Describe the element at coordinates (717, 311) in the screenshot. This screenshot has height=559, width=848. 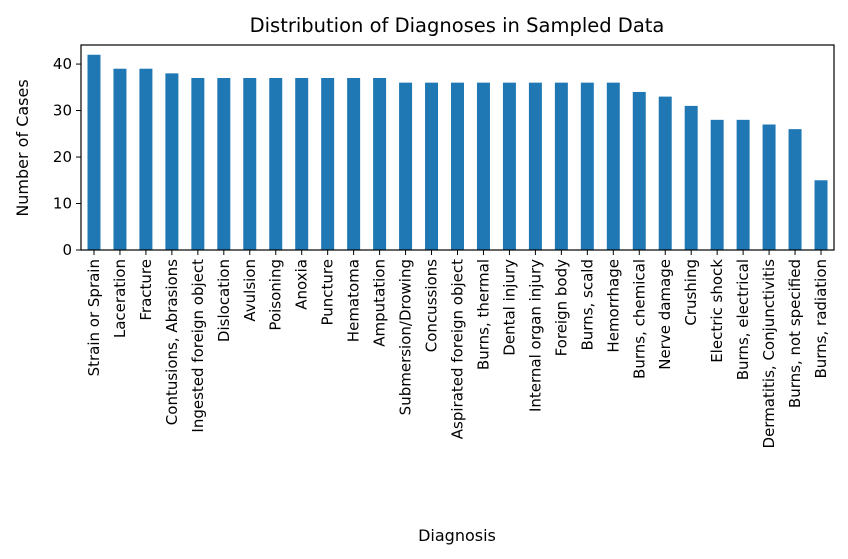
I see `x-tick-label: Electric shock` at that location.